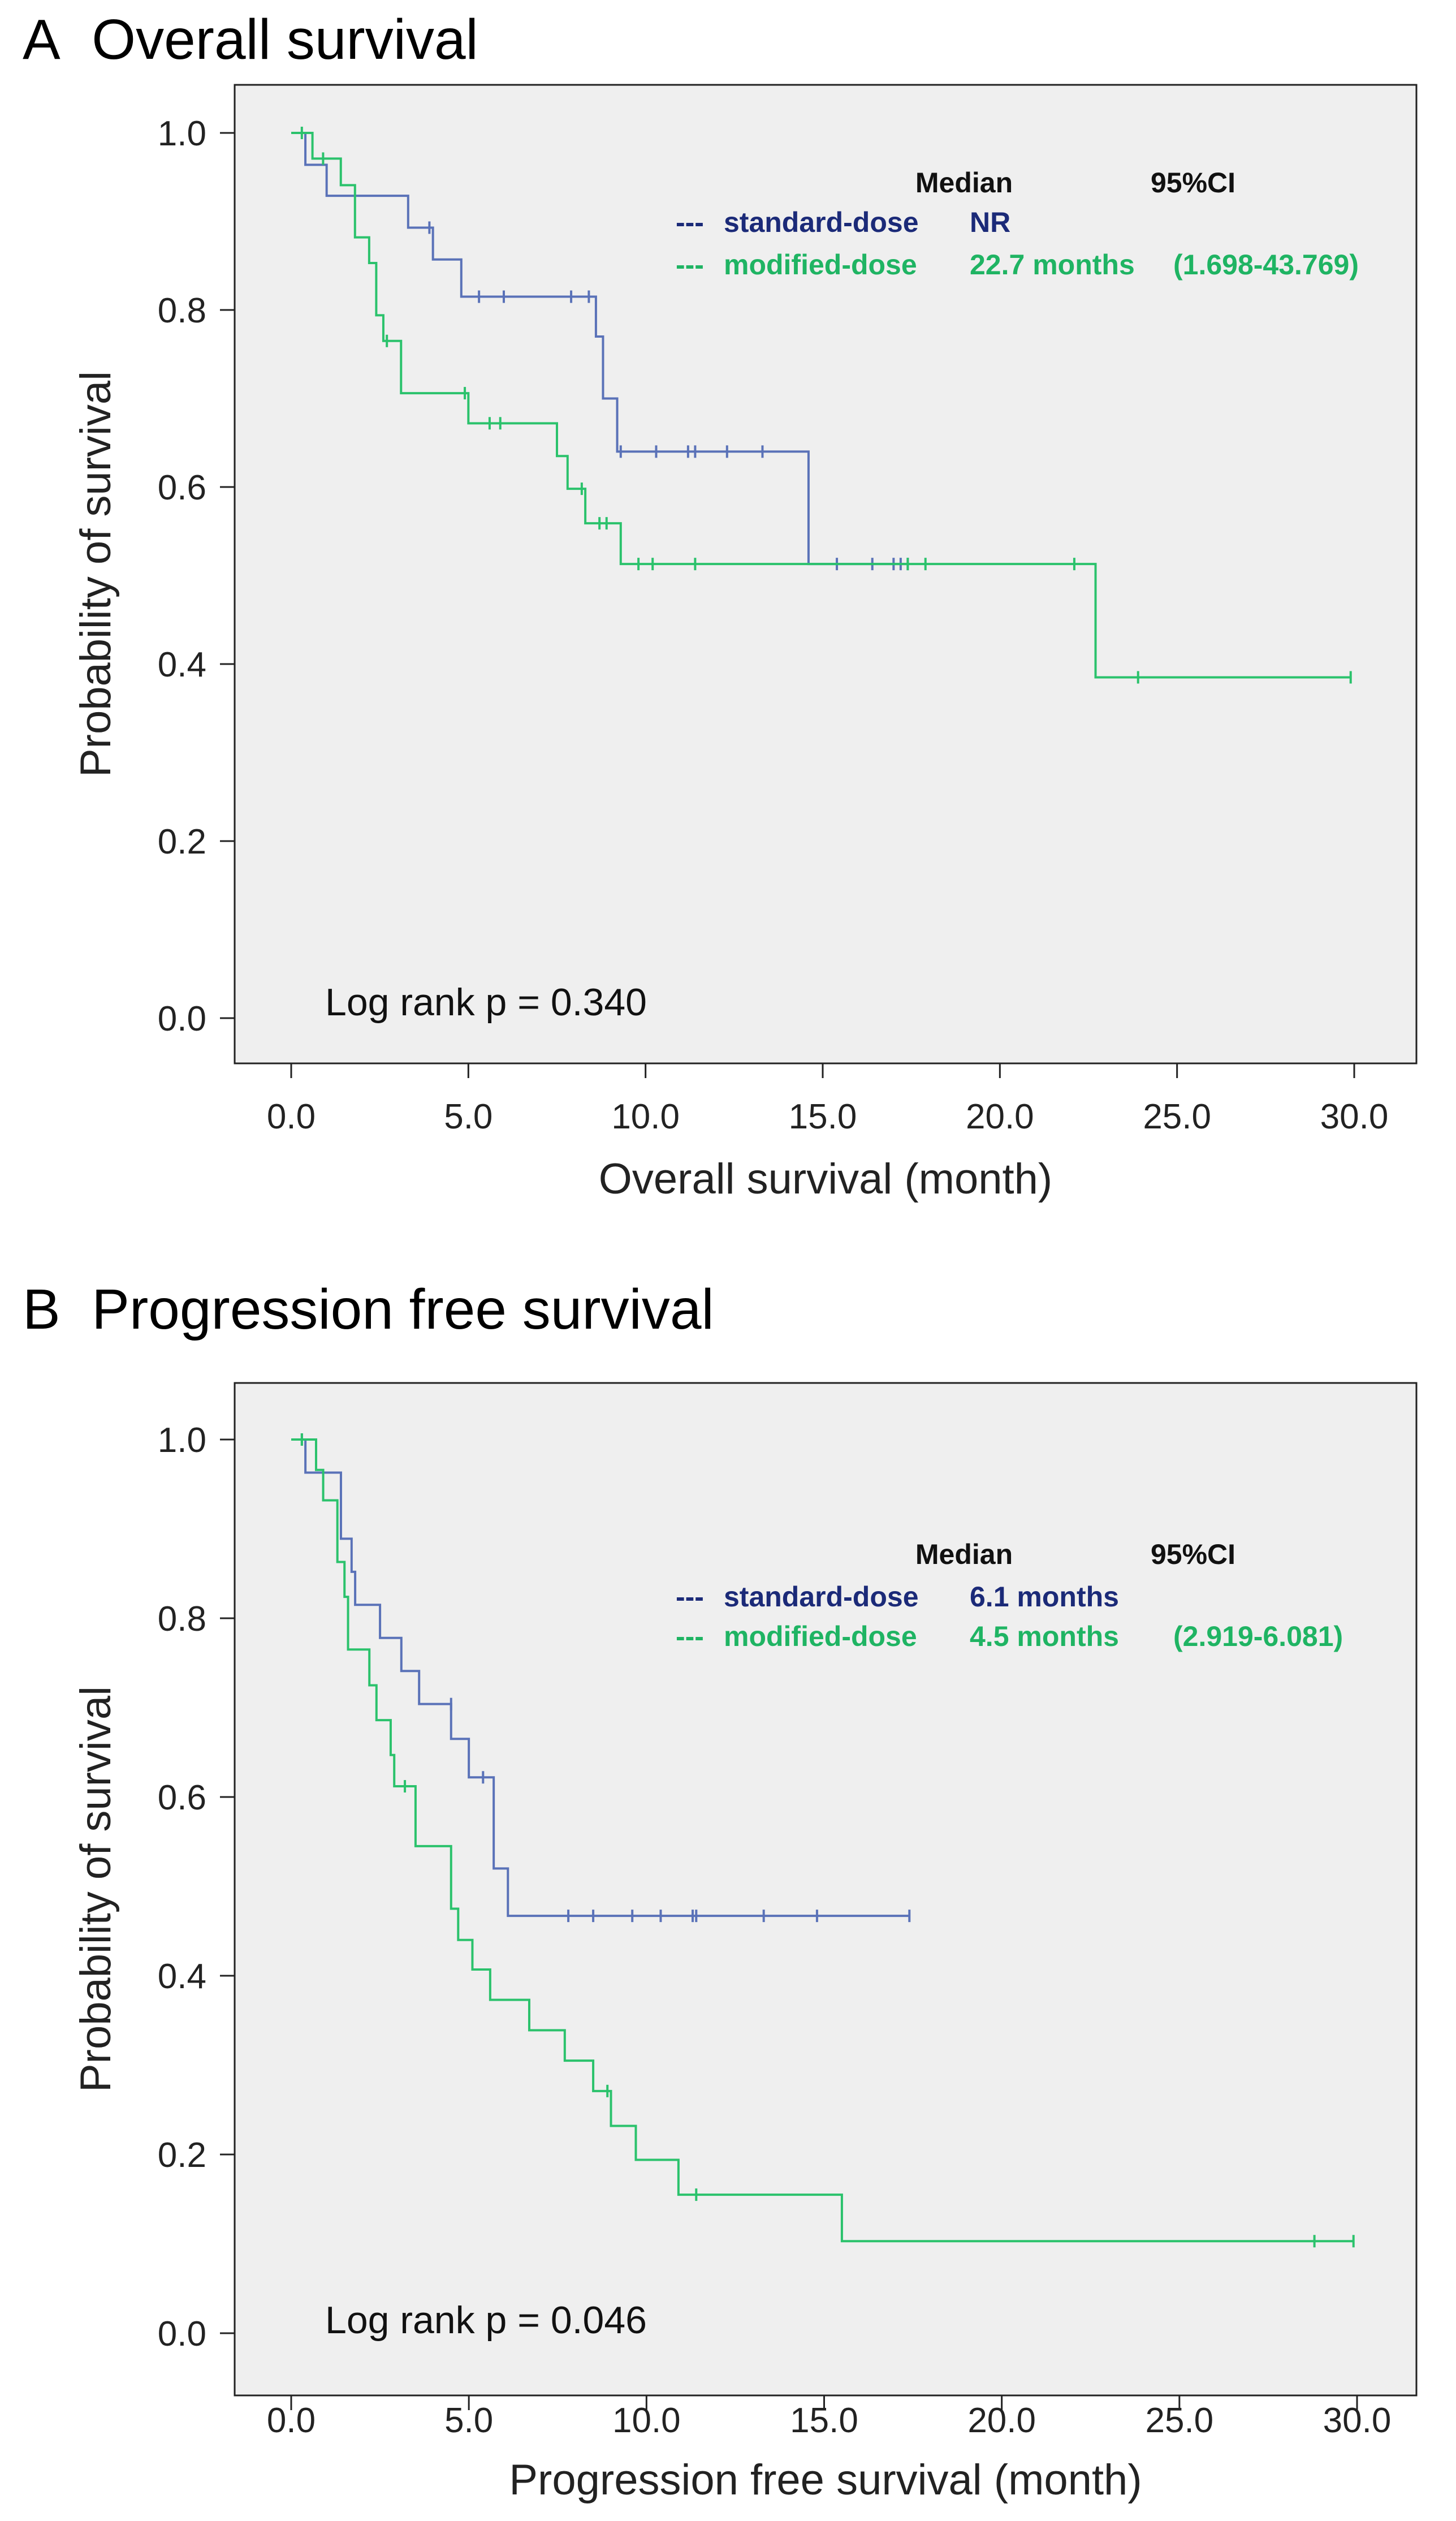 The width and height of the screenshot is (1456, 2521). I want to click on panel-b-title: B Progression free survival, so click(368, 1309).